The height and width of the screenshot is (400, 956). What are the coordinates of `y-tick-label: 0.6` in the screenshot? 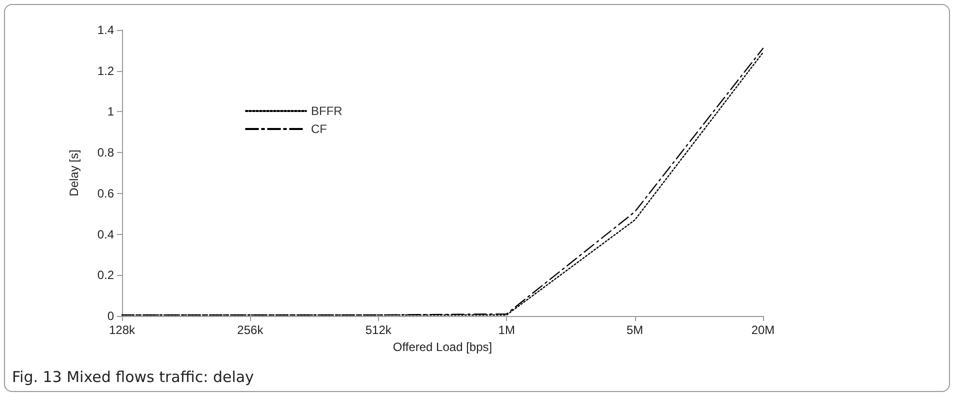 It's located at (105, 193).